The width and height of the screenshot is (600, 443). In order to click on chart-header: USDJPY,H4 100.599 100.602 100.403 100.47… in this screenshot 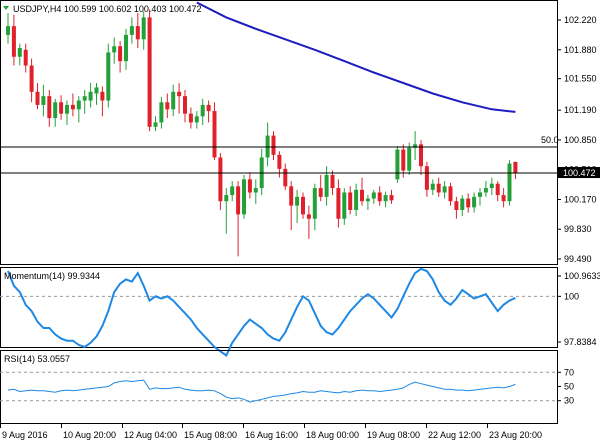, I will do `click(102, 9)`.